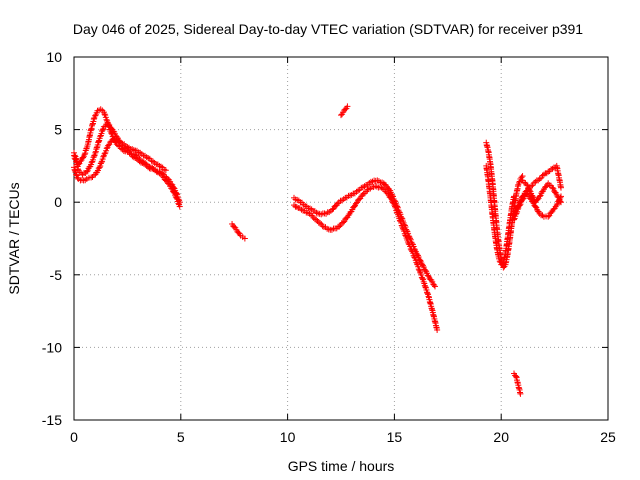 This screenshot has height=480, width=640. What do you see at coordinates (14, 238) in the screenshot?
I see `y-axis-label: SDTVAR / TECUs` at bounding box center [14, 238].